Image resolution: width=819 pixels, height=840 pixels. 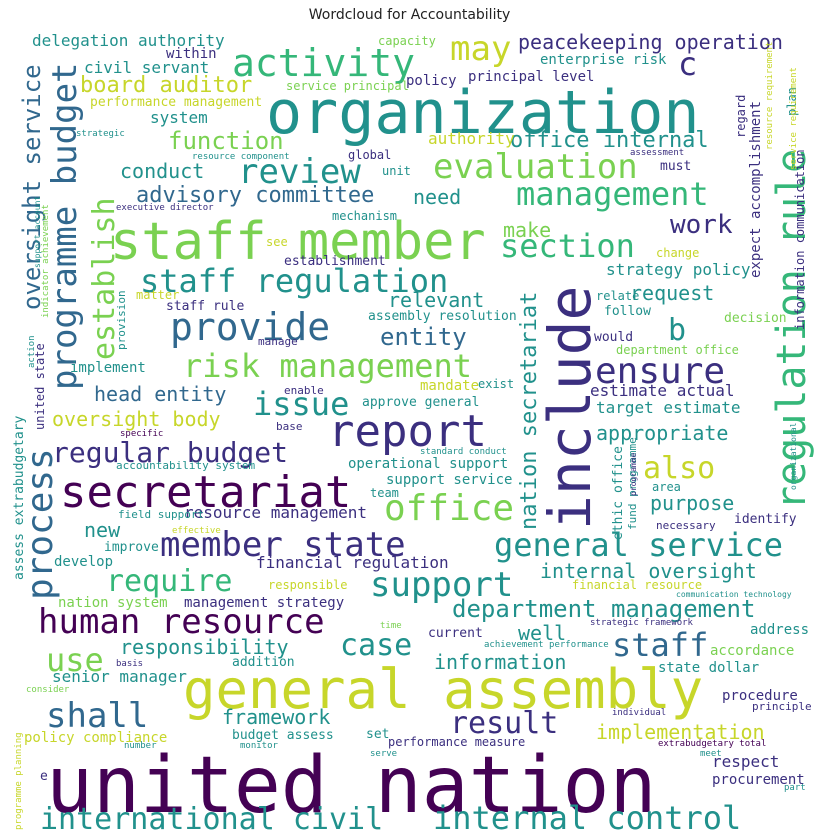 I want to click on word-information: information, so click(x=500, y=662).